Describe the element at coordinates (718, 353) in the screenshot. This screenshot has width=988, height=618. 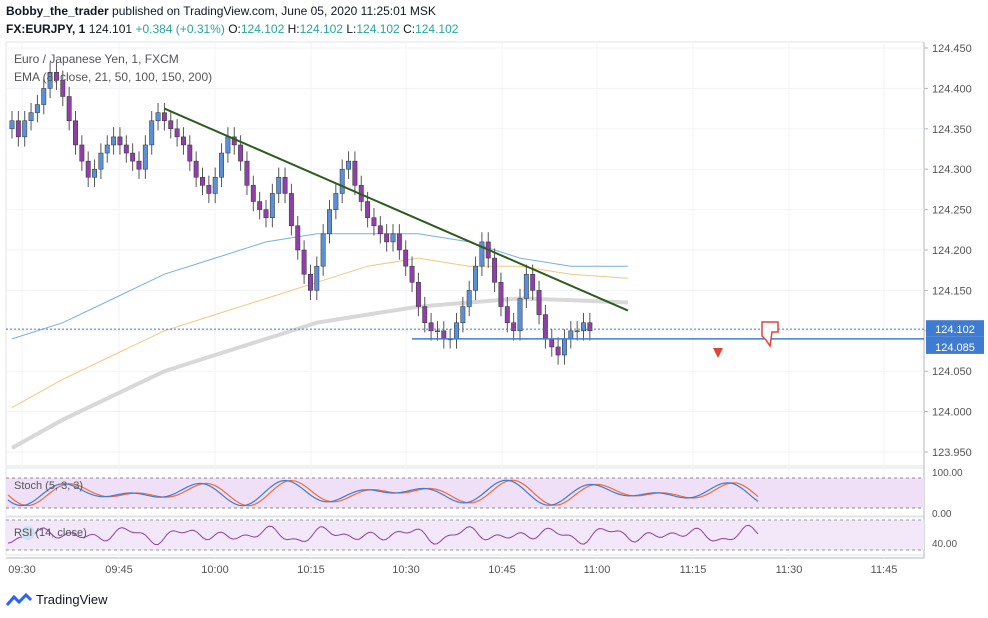
I see `sell-marker-icon` at that location.